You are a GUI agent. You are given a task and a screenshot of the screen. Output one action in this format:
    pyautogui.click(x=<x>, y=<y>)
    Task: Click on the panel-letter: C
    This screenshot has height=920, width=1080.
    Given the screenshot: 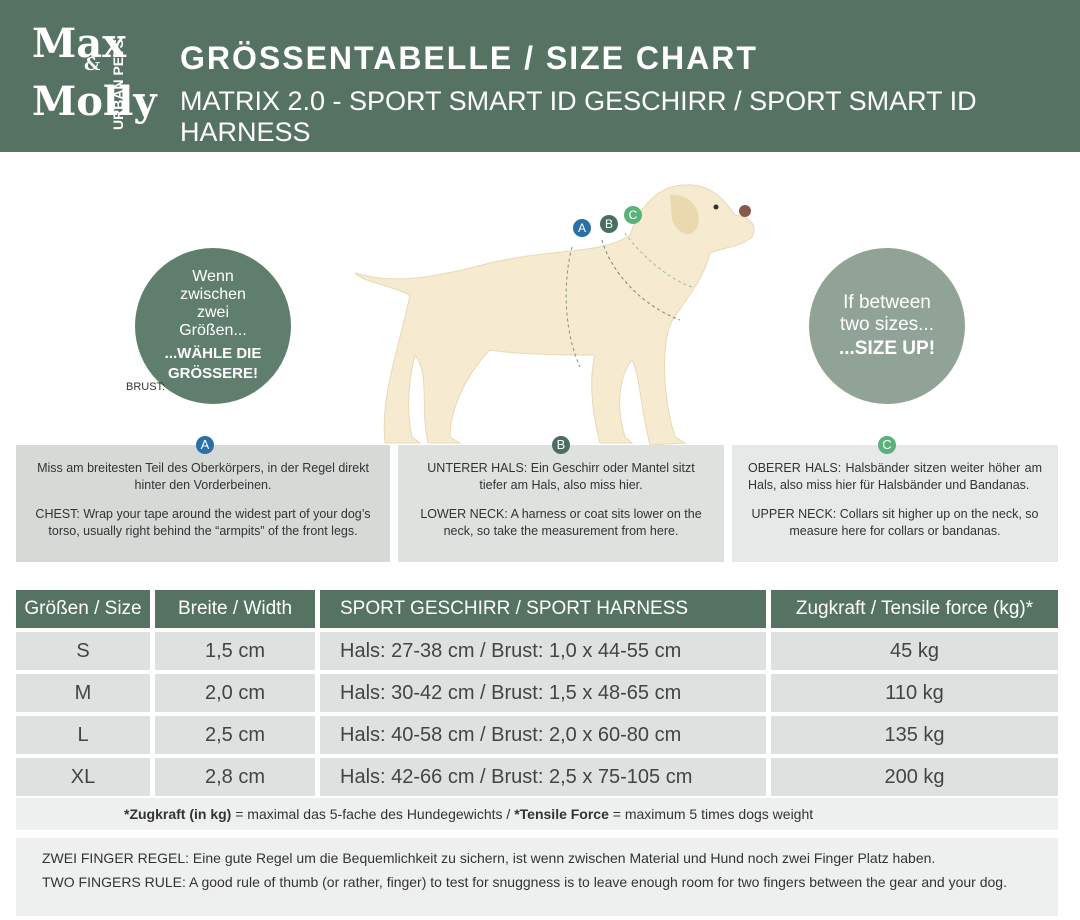 What is the action you would take?
    pyautogui.click(x=887, y=445)
    